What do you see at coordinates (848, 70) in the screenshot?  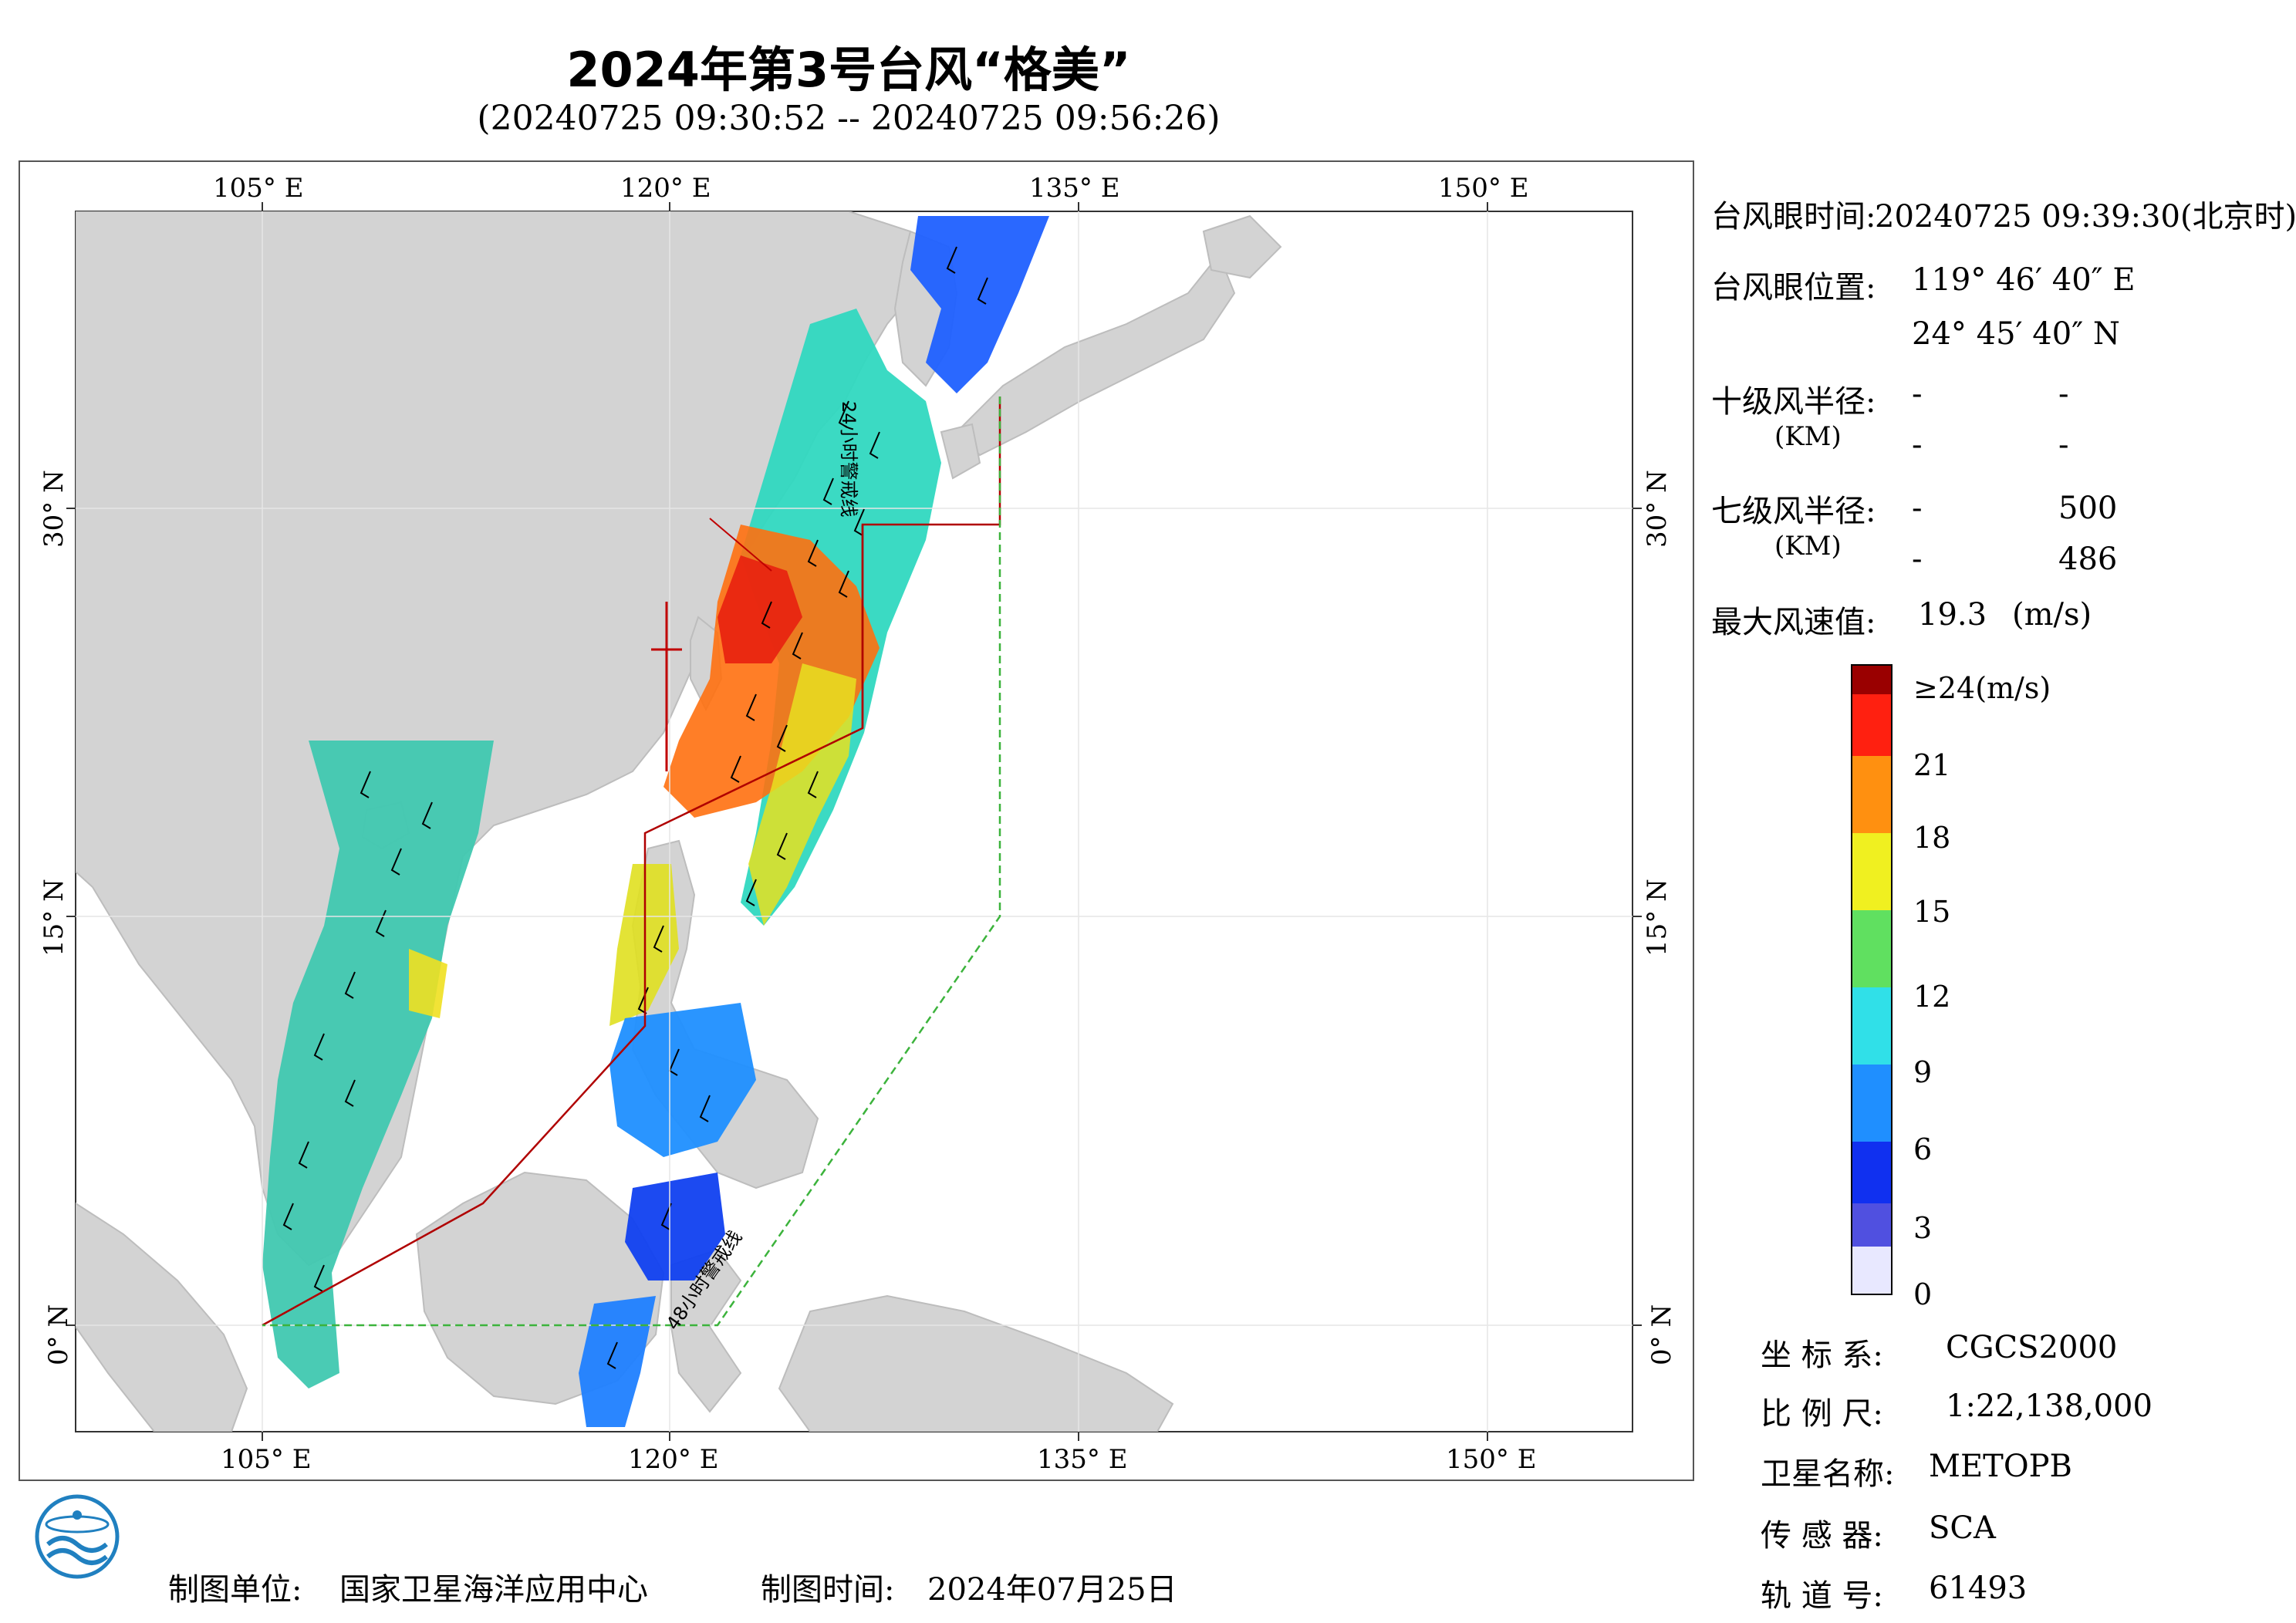 I see `page-title: 2024年第3号台风“格美”` at bounding box center [848, 70].